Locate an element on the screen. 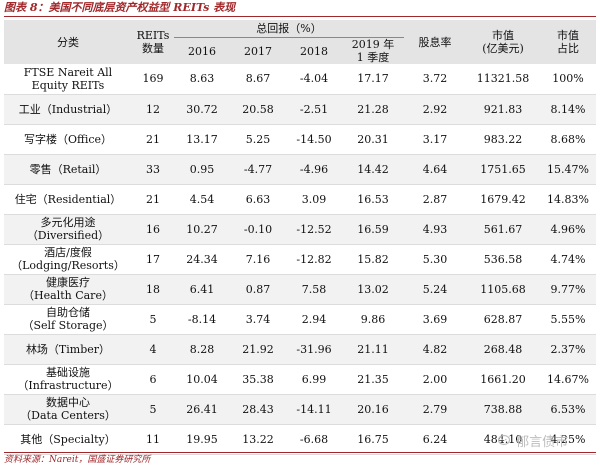 Image resolution: width=600 pixels, height=468 pixels. cell-count: 12 is located at coordinates (153, 109).